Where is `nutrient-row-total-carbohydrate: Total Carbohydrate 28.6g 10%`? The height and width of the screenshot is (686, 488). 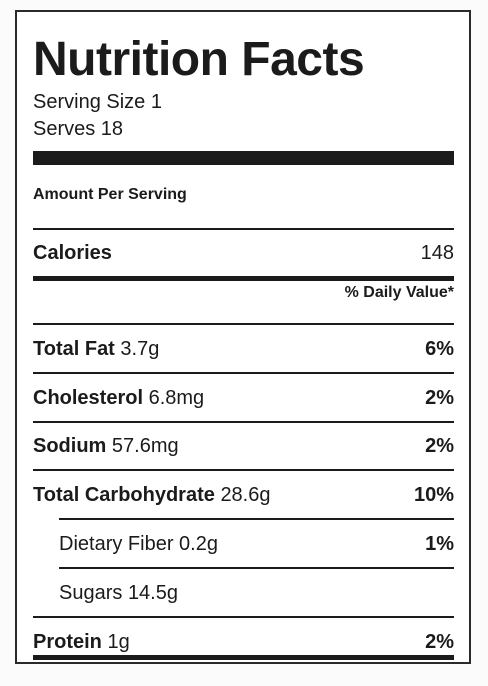
nutrient-row-total-carbohydrate: Total Carbohydrate 28.6g 10% is located at coordinates (243, 495).